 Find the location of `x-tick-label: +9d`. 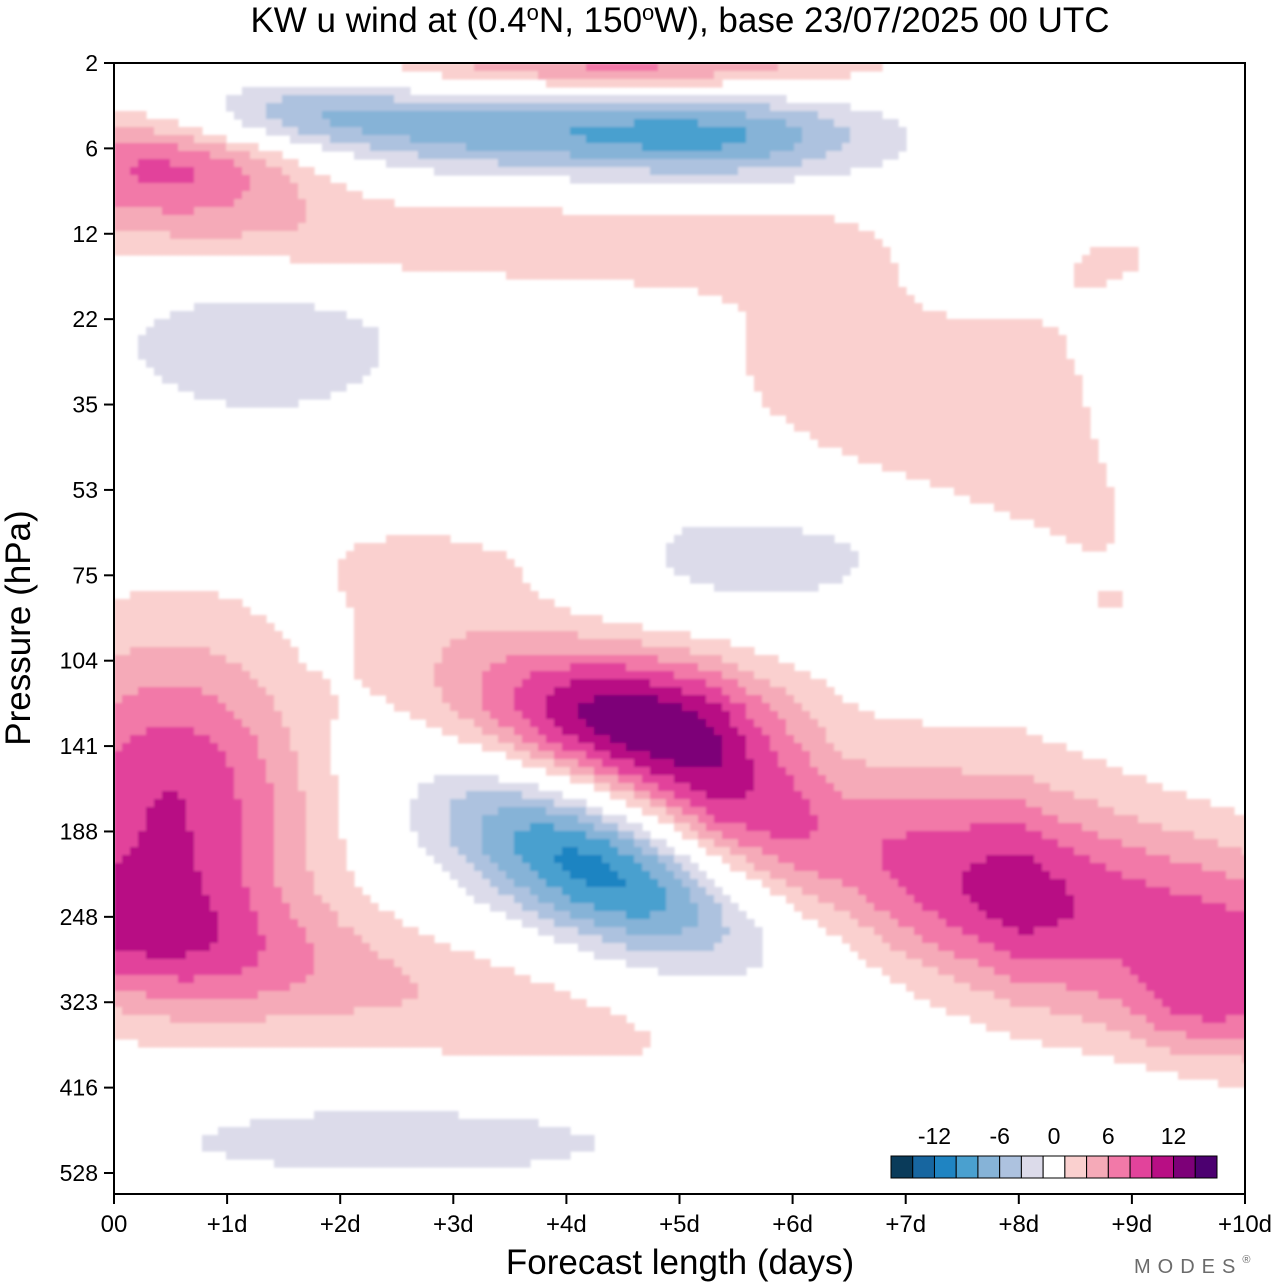

x-tick-label: +9d is located at coordinates (1132, 1224).